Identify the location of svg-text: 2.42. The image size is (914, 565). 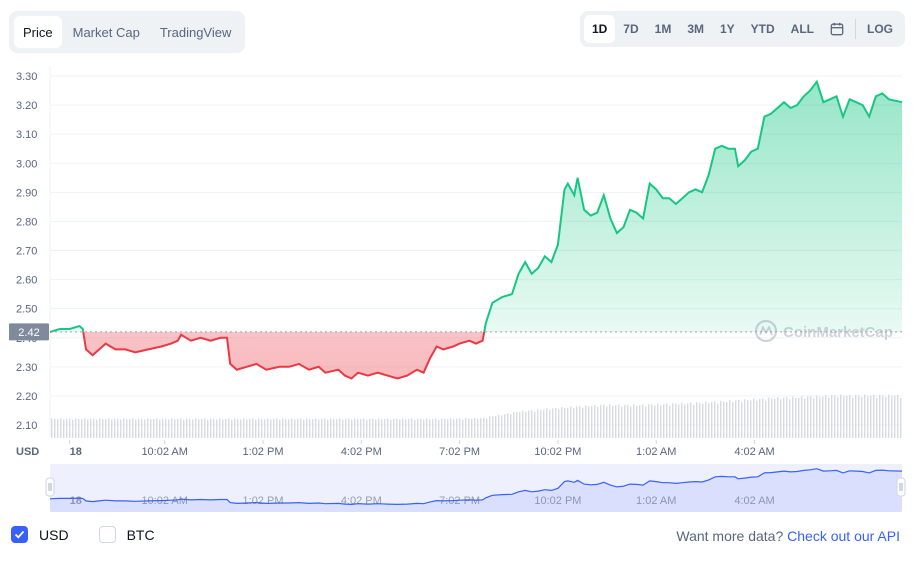
(28, 333).